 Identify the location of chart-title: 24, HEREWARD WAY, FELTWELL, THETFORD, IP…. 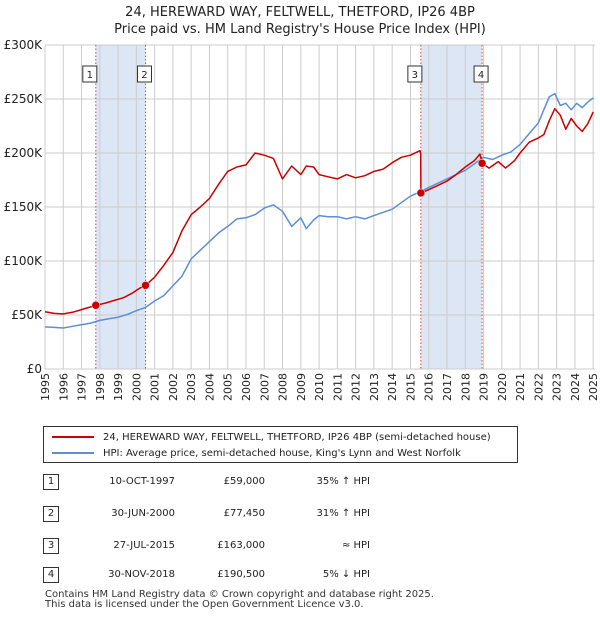
(300, 12).